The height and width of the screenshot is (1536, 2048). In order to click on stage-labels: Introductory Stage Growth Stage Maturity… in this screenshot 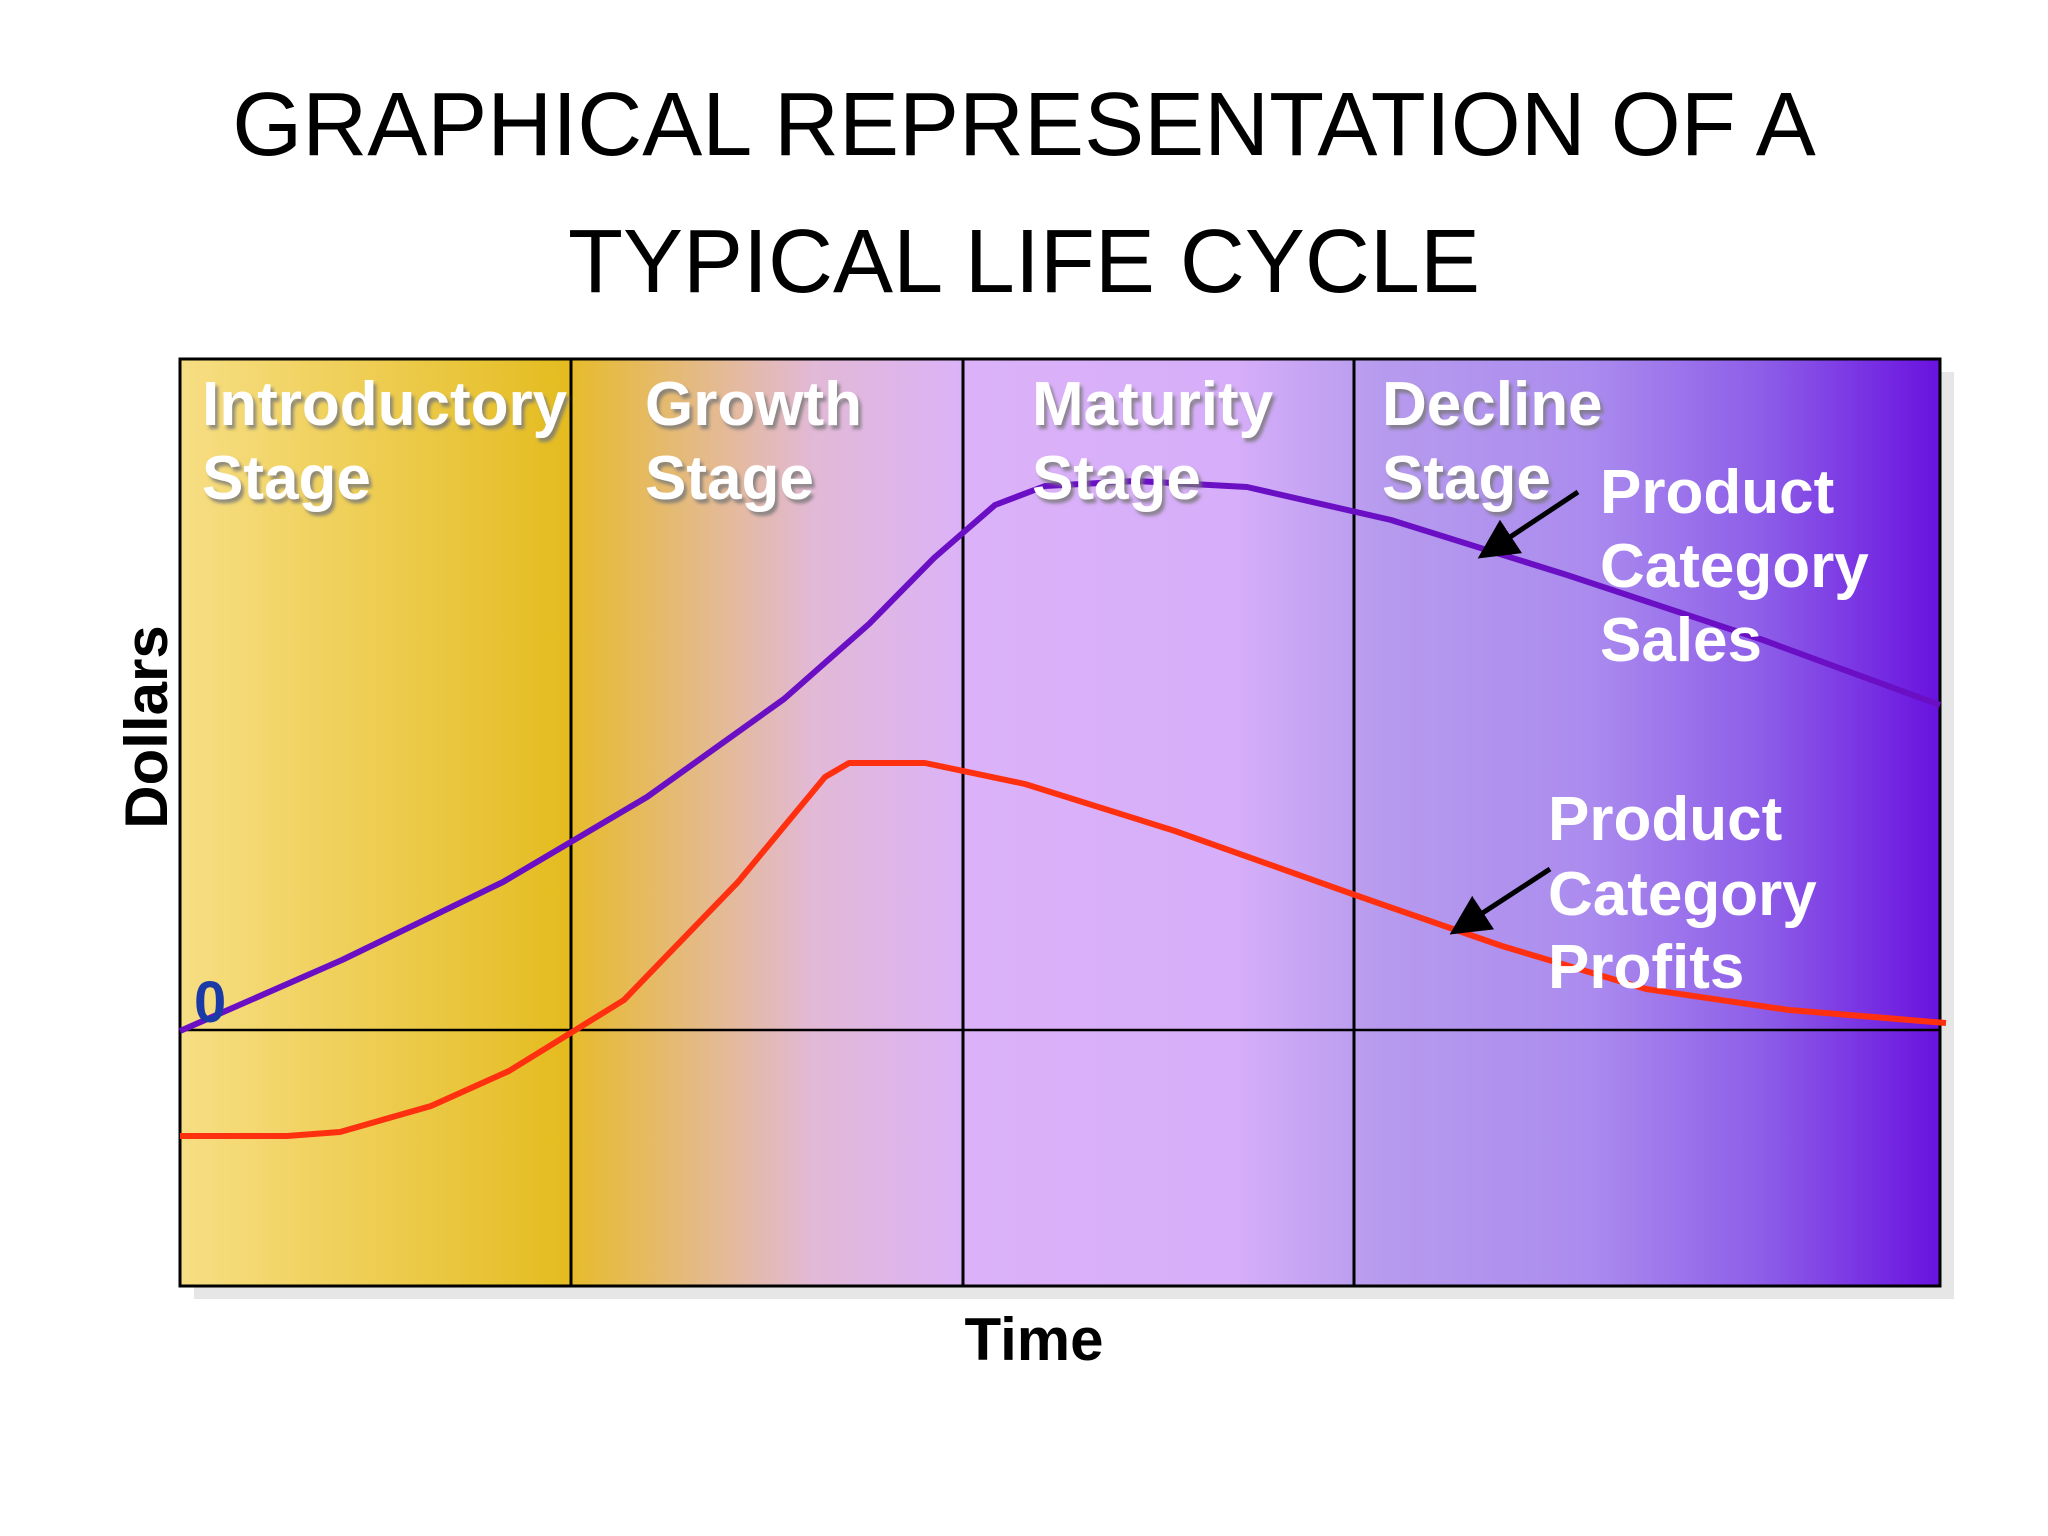, I will do `click(902, 441)`.